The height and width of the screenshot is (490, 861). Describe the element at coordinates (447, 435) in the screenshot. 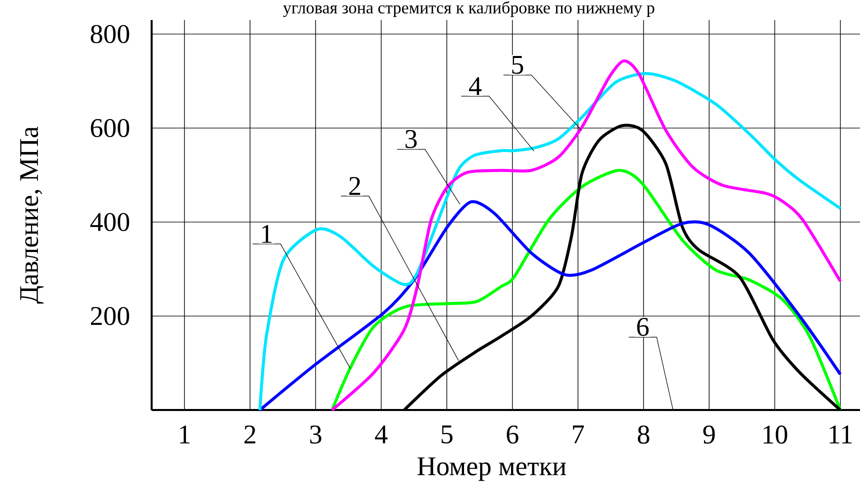

I see `x-tick-label: 5` at that location.